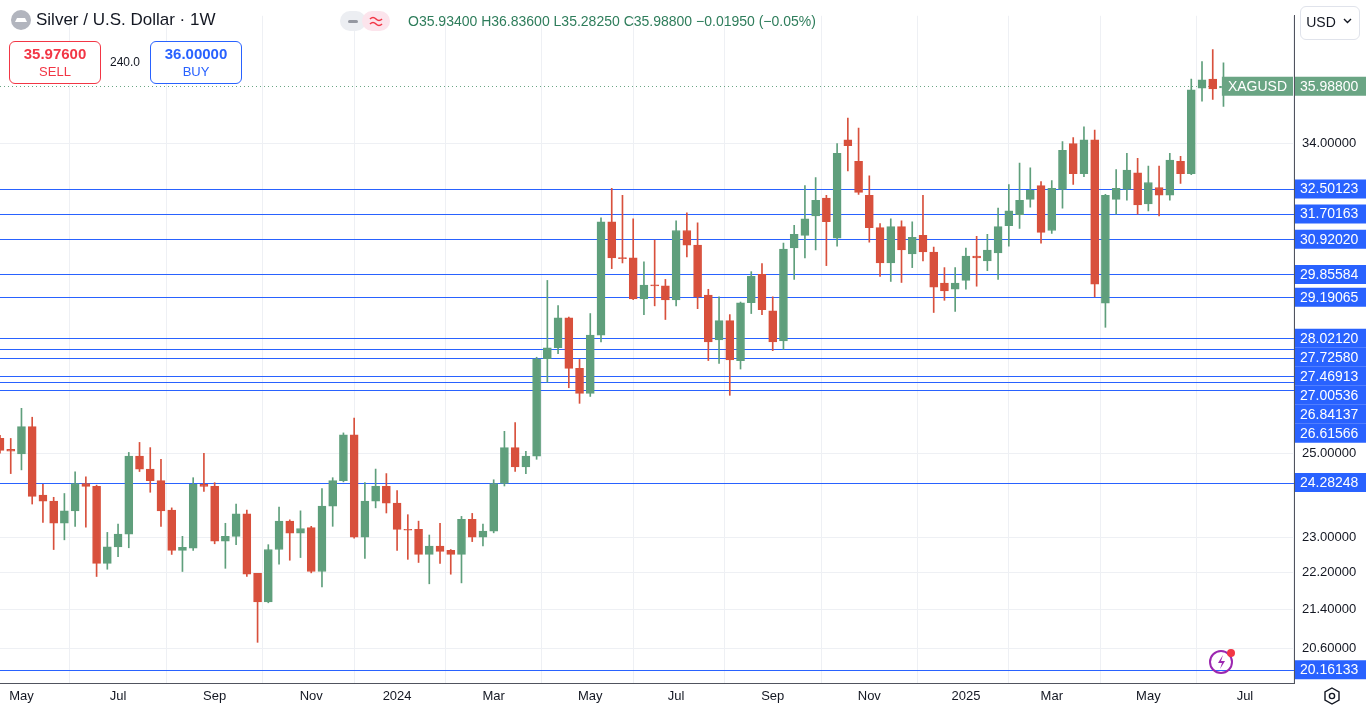 Image resolution: width=1366 pixels, height=710 pixels. Describe the element at coordinates (1329, 432) in the screenshot. I see `ref-line-label: 26.61566` at that location.